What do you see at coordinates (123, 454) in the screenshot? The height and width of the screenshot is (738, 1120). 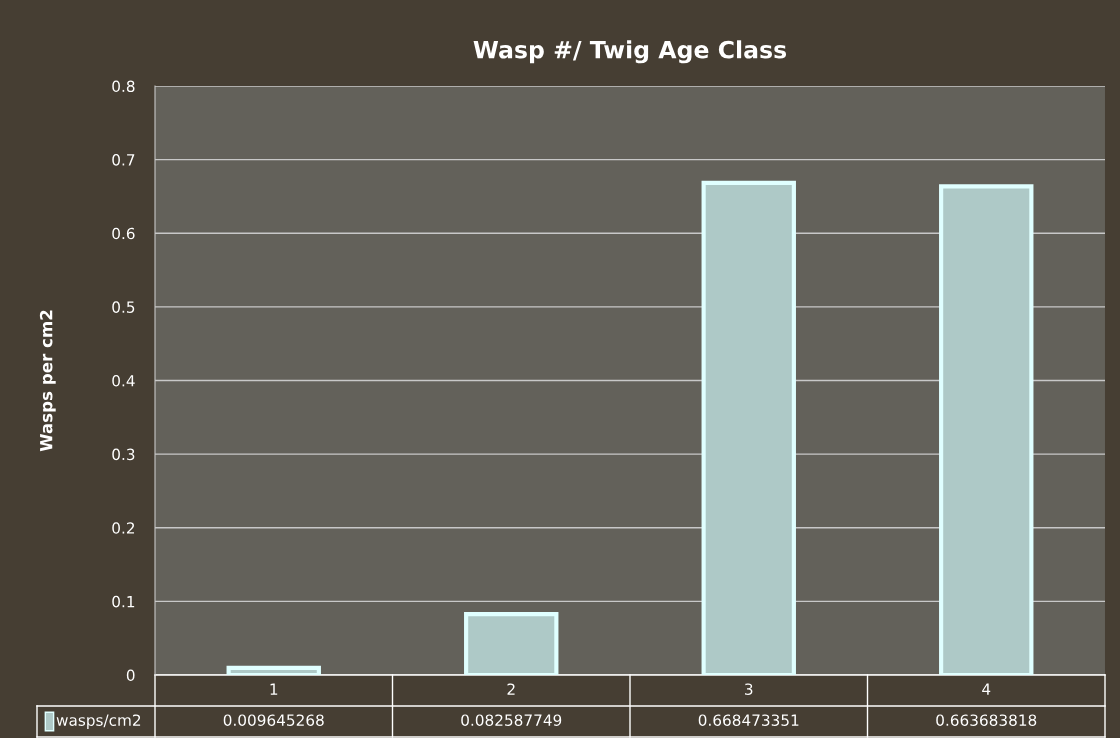 I see `y-tick-label: 0.3` at bounding box center [123, 454].